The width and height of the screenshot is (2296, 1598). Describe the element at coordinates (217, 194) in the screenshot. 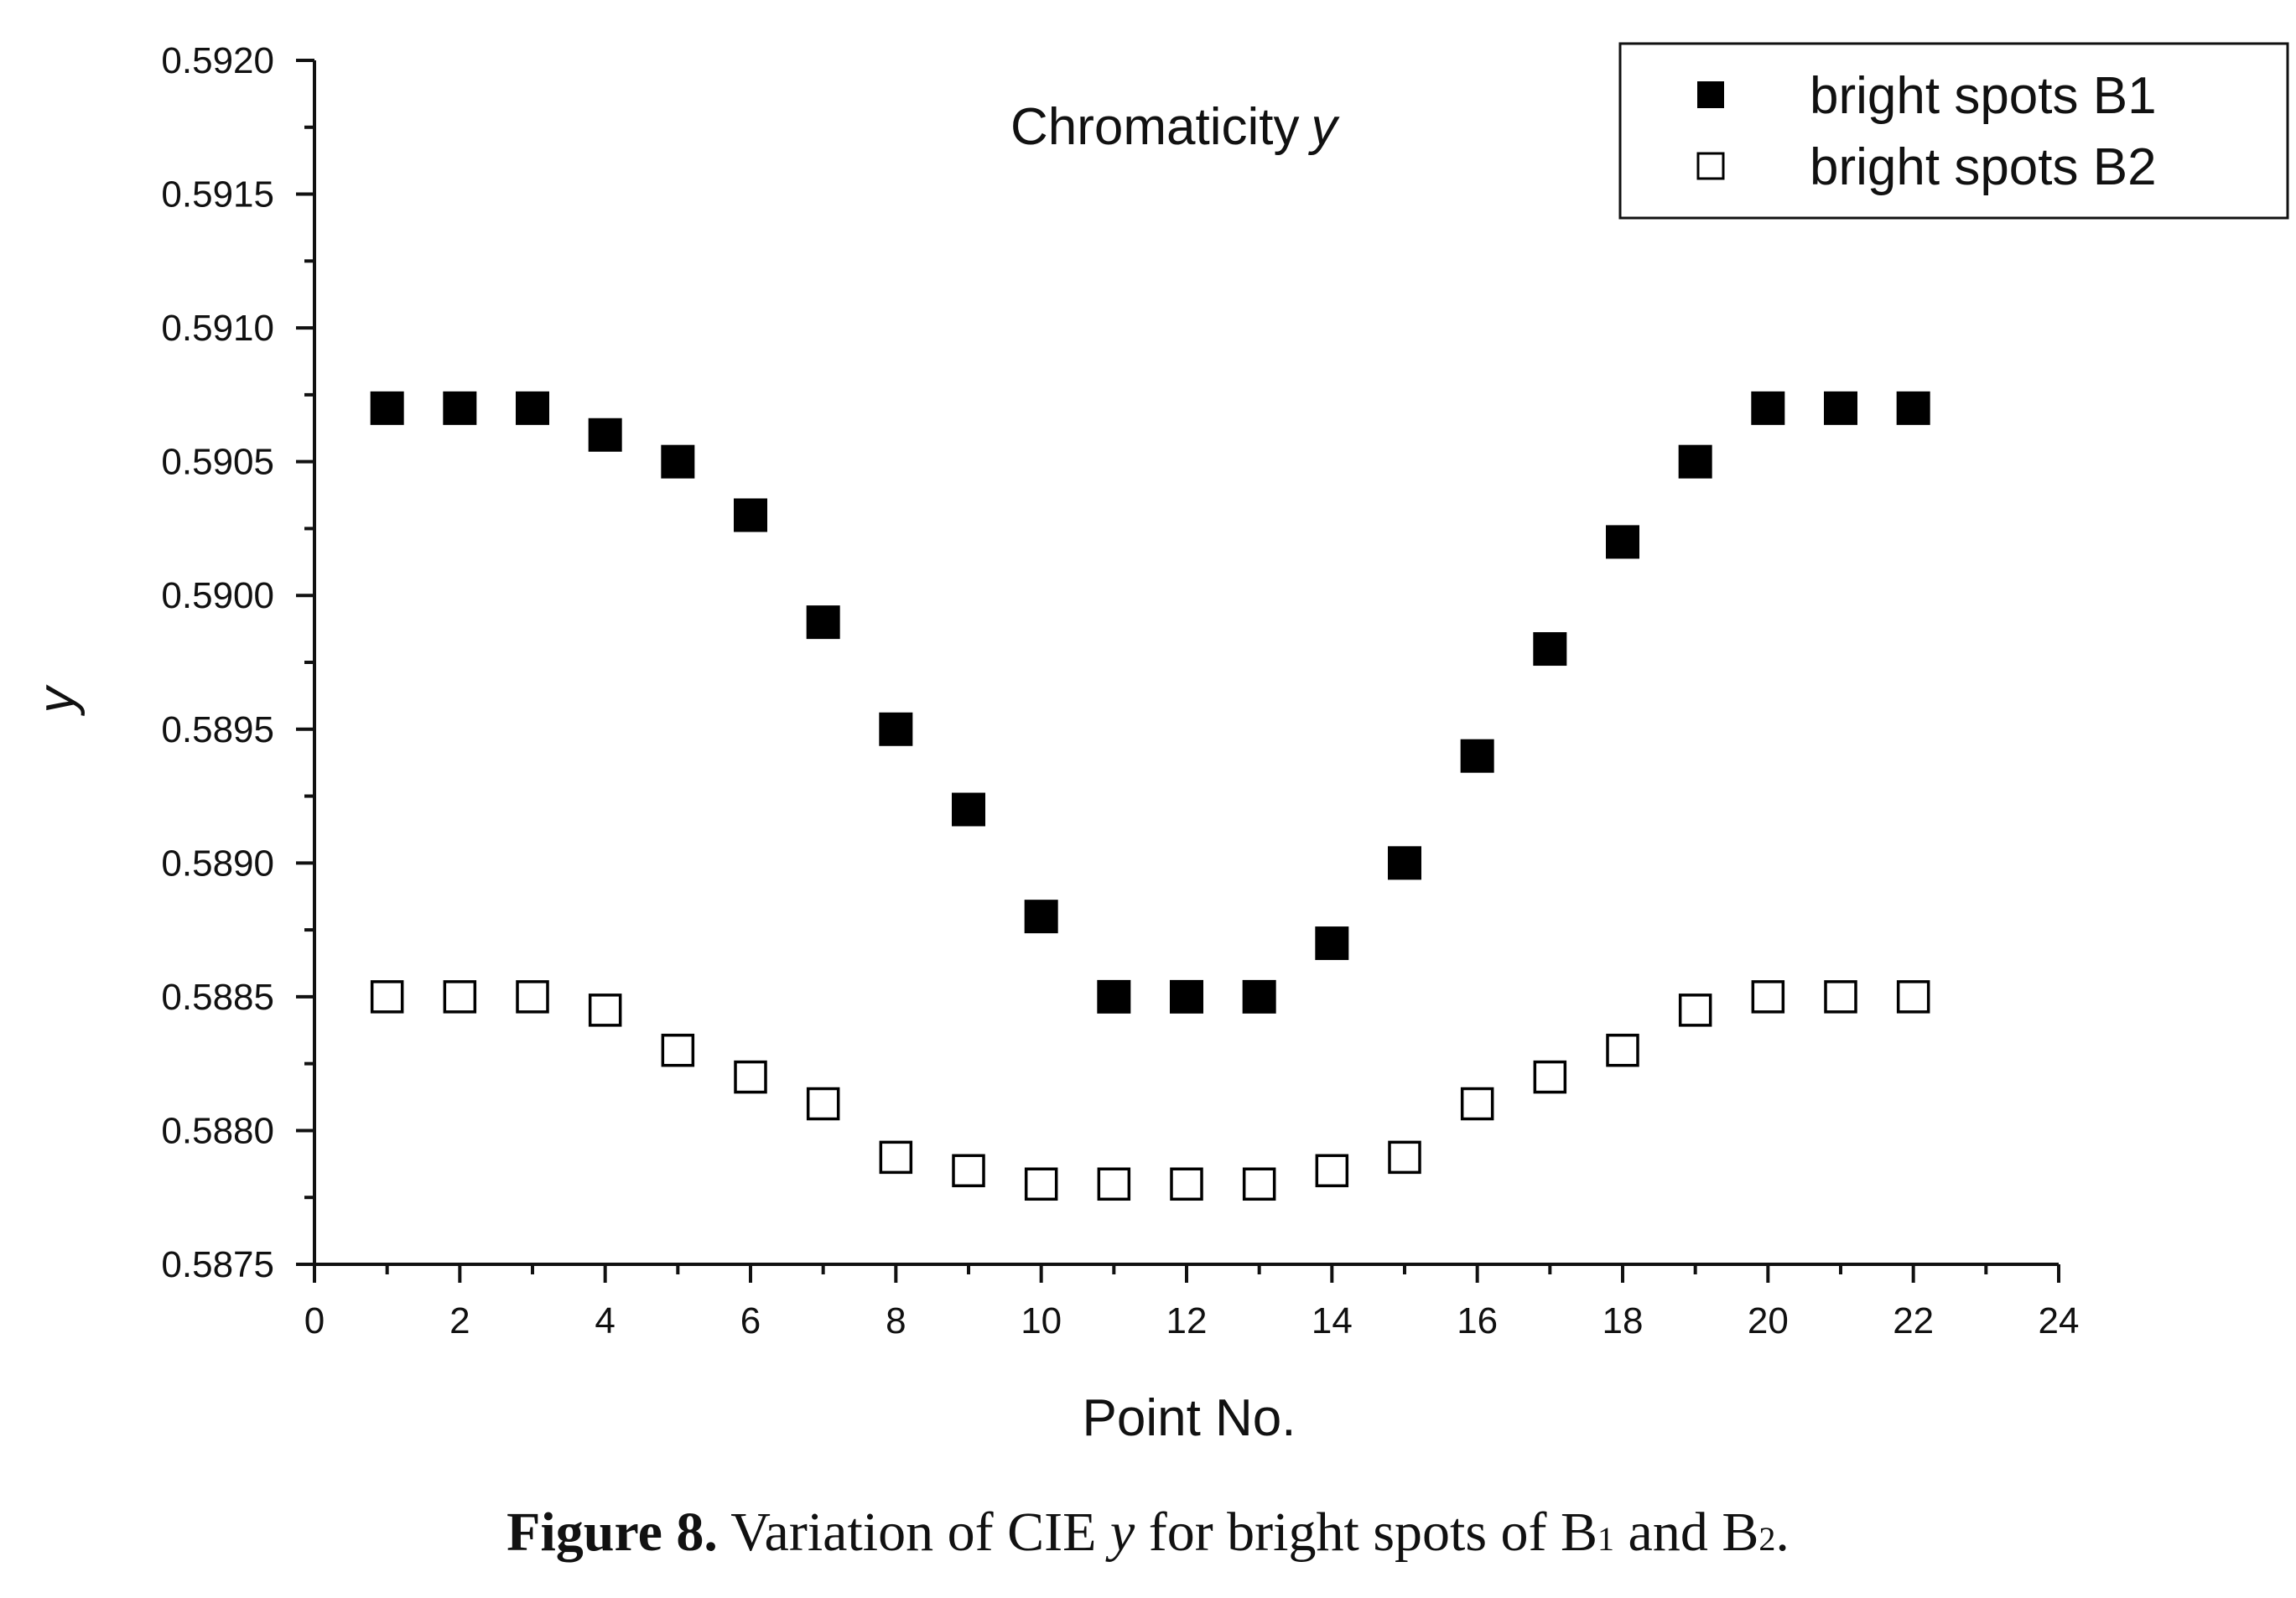

I see `y-tick-label: 0.5915` at that location.